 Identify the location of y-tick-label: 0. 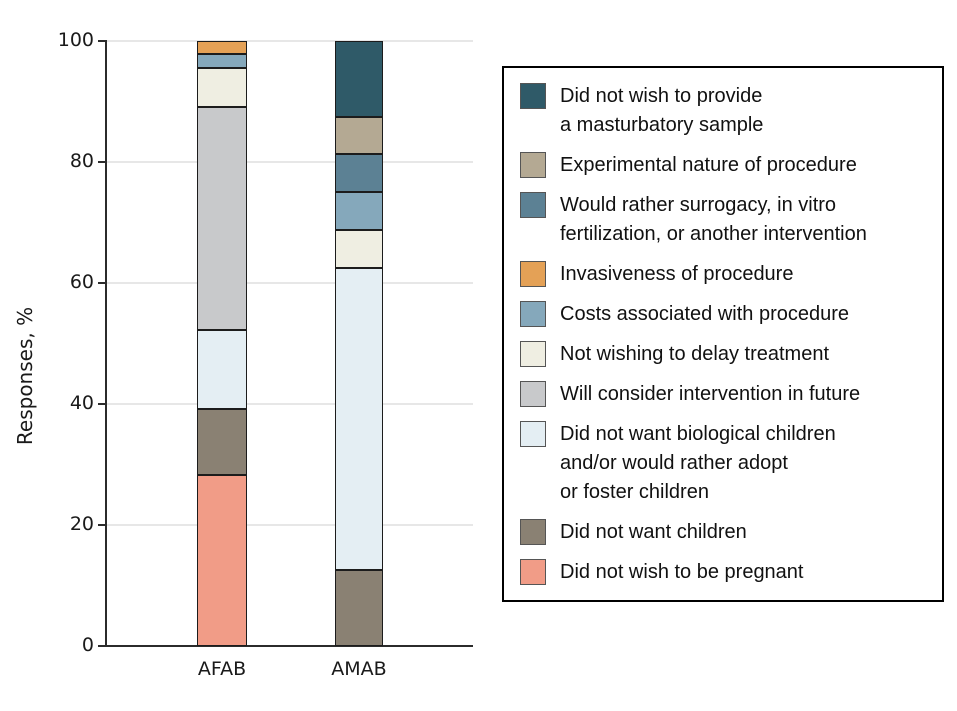
(87, 645).